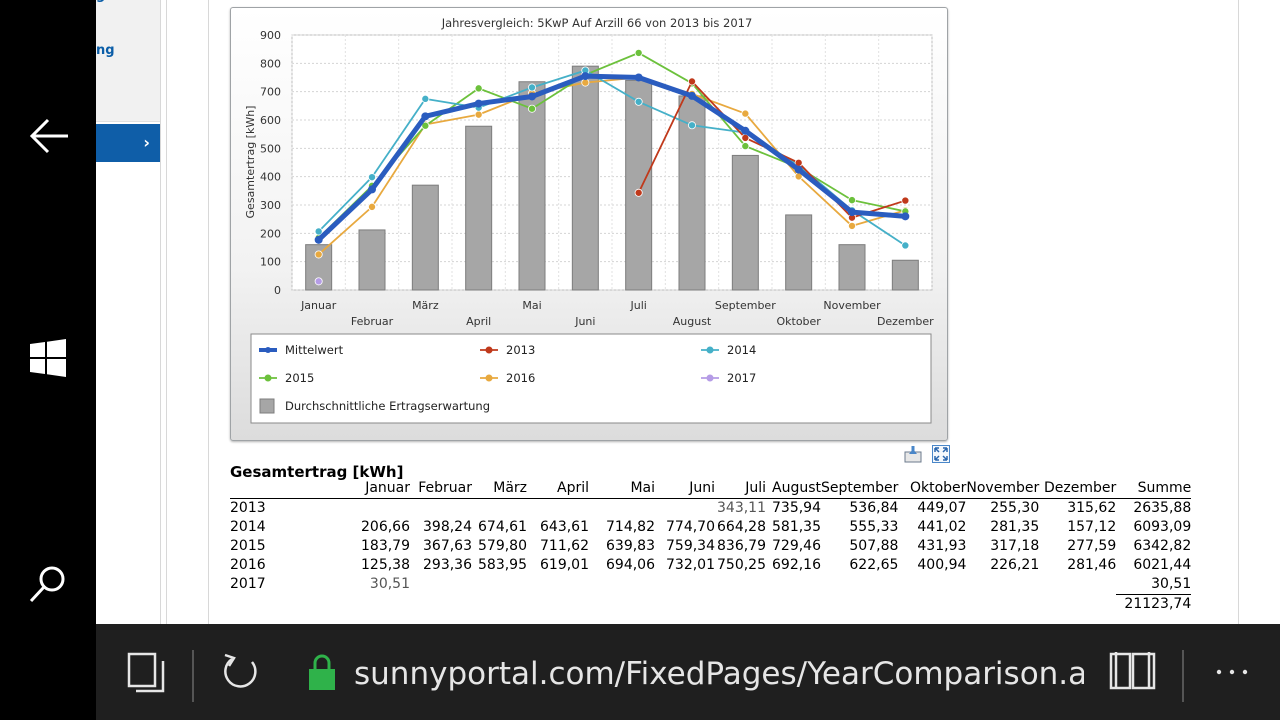  Describe the element at coordinates (1171, 584) in the screenshot. I see `row-sum: 30,51` at that location.